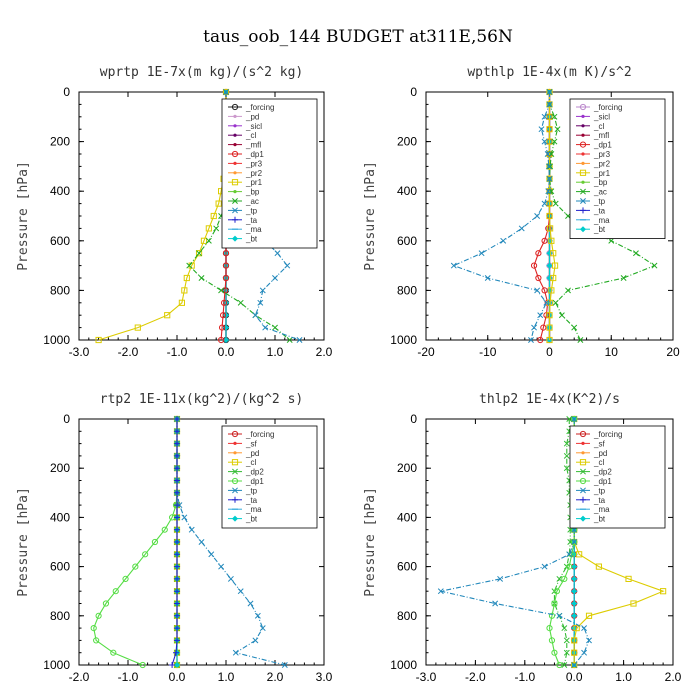 Image resolution: width=700 pixels, height=700 pixels. Describe the element at coordinates (66, 92) in the screenshot. I see `y-tick-label: 0` at that location.